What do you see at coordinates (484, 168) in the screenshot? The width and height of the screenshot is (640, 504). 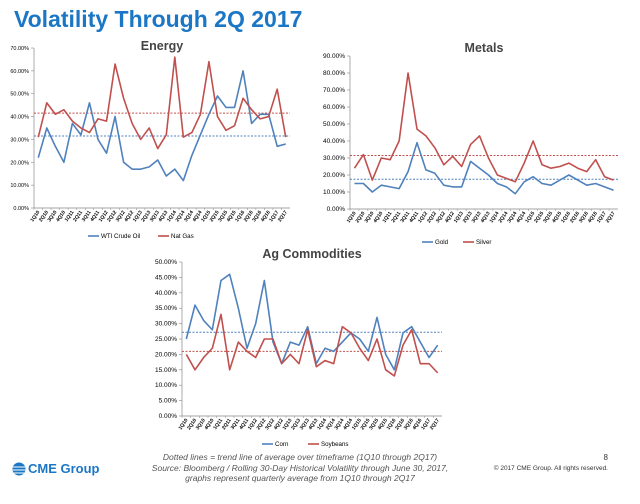 I see `metals-series-gold` at bounding box center [484, 168].